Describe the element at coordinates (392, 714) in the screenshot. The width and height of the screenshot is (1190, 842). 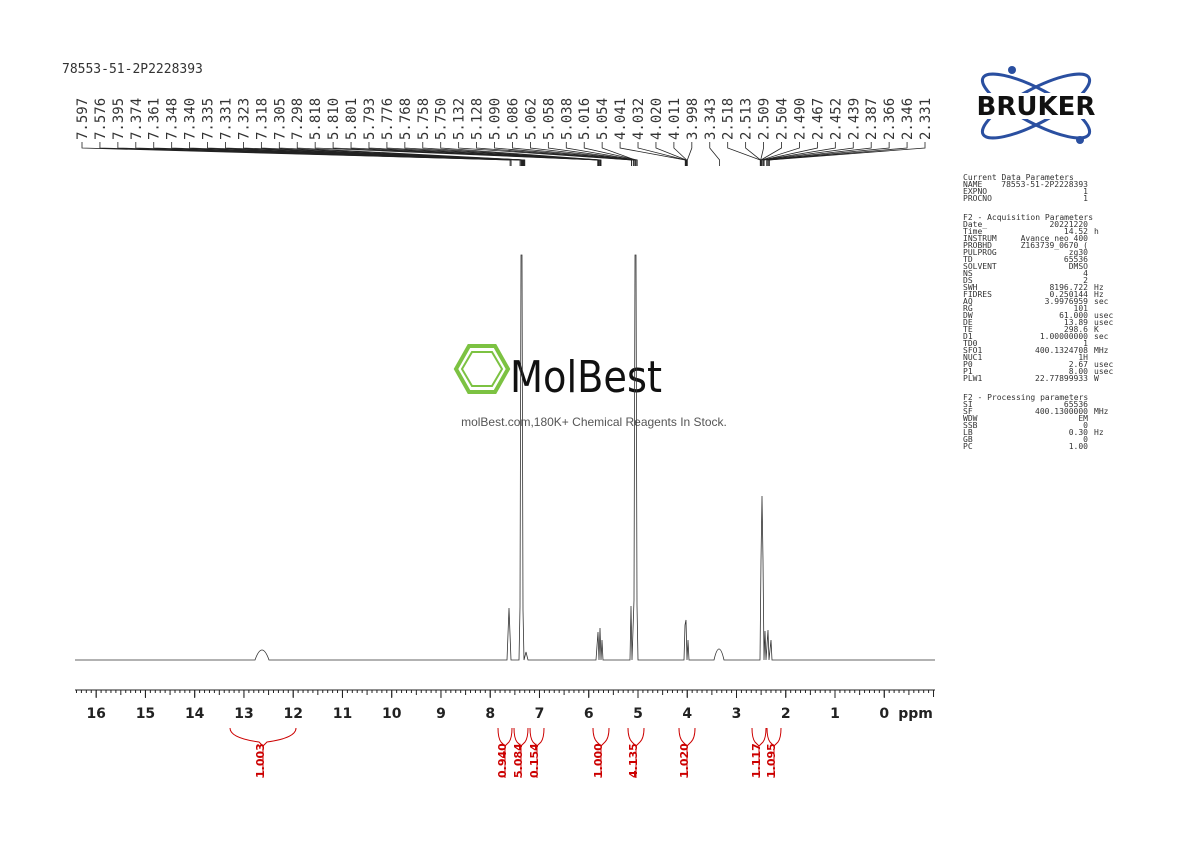
I see `x-tick-label: 10` at that location.